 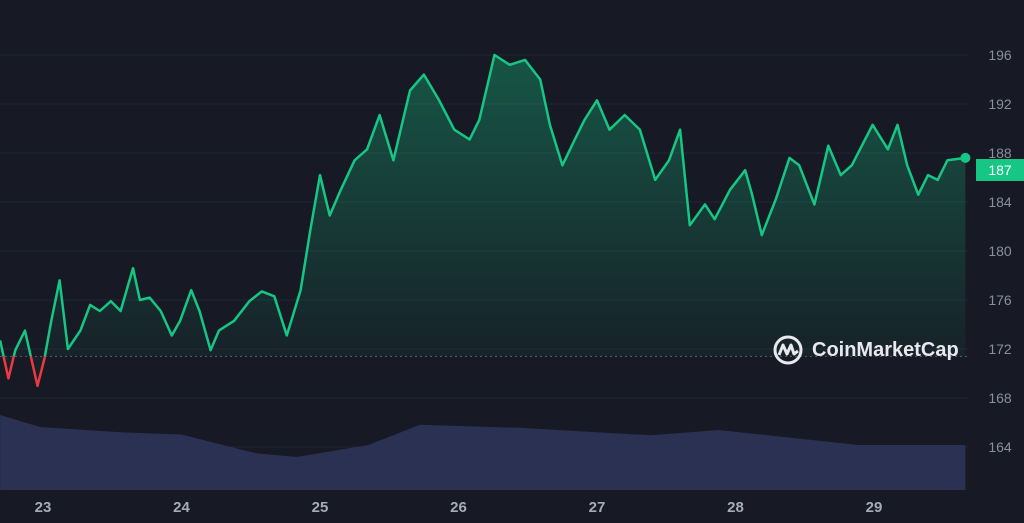 I want to click on x-tick-label: 26, so click(x=458, y=507).